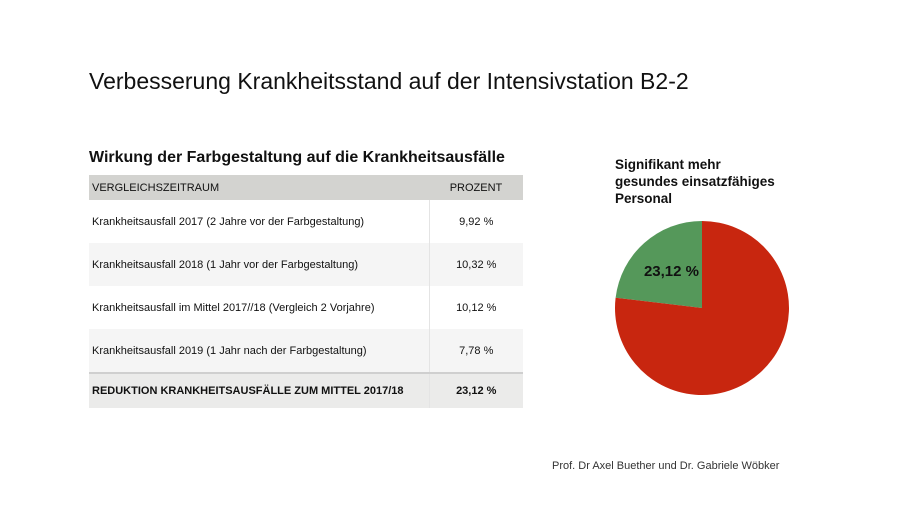 The height and width of the screenshot is (506, 900). Describe the element at coordinates (644, 198) in the screenshot. I see `pie-title-line: Personal` at that location.